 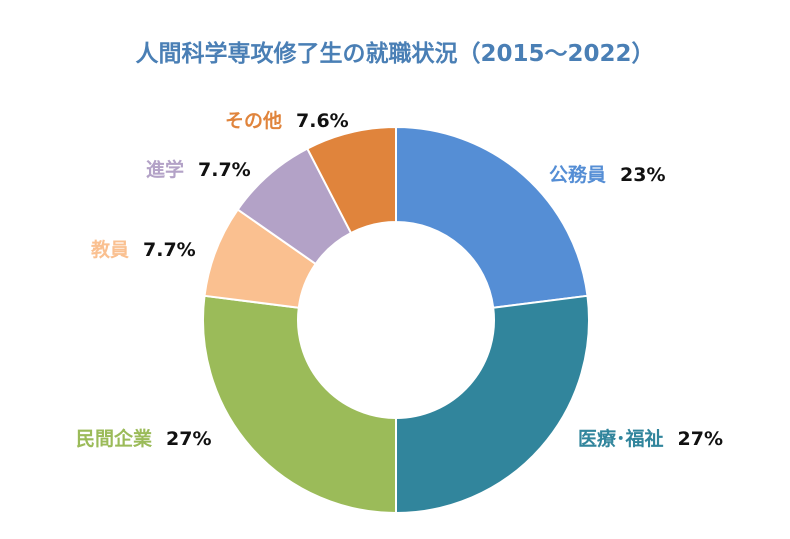 I want to click on label-minkan-kigyo-value: 27%, so click(x=189, y=439).